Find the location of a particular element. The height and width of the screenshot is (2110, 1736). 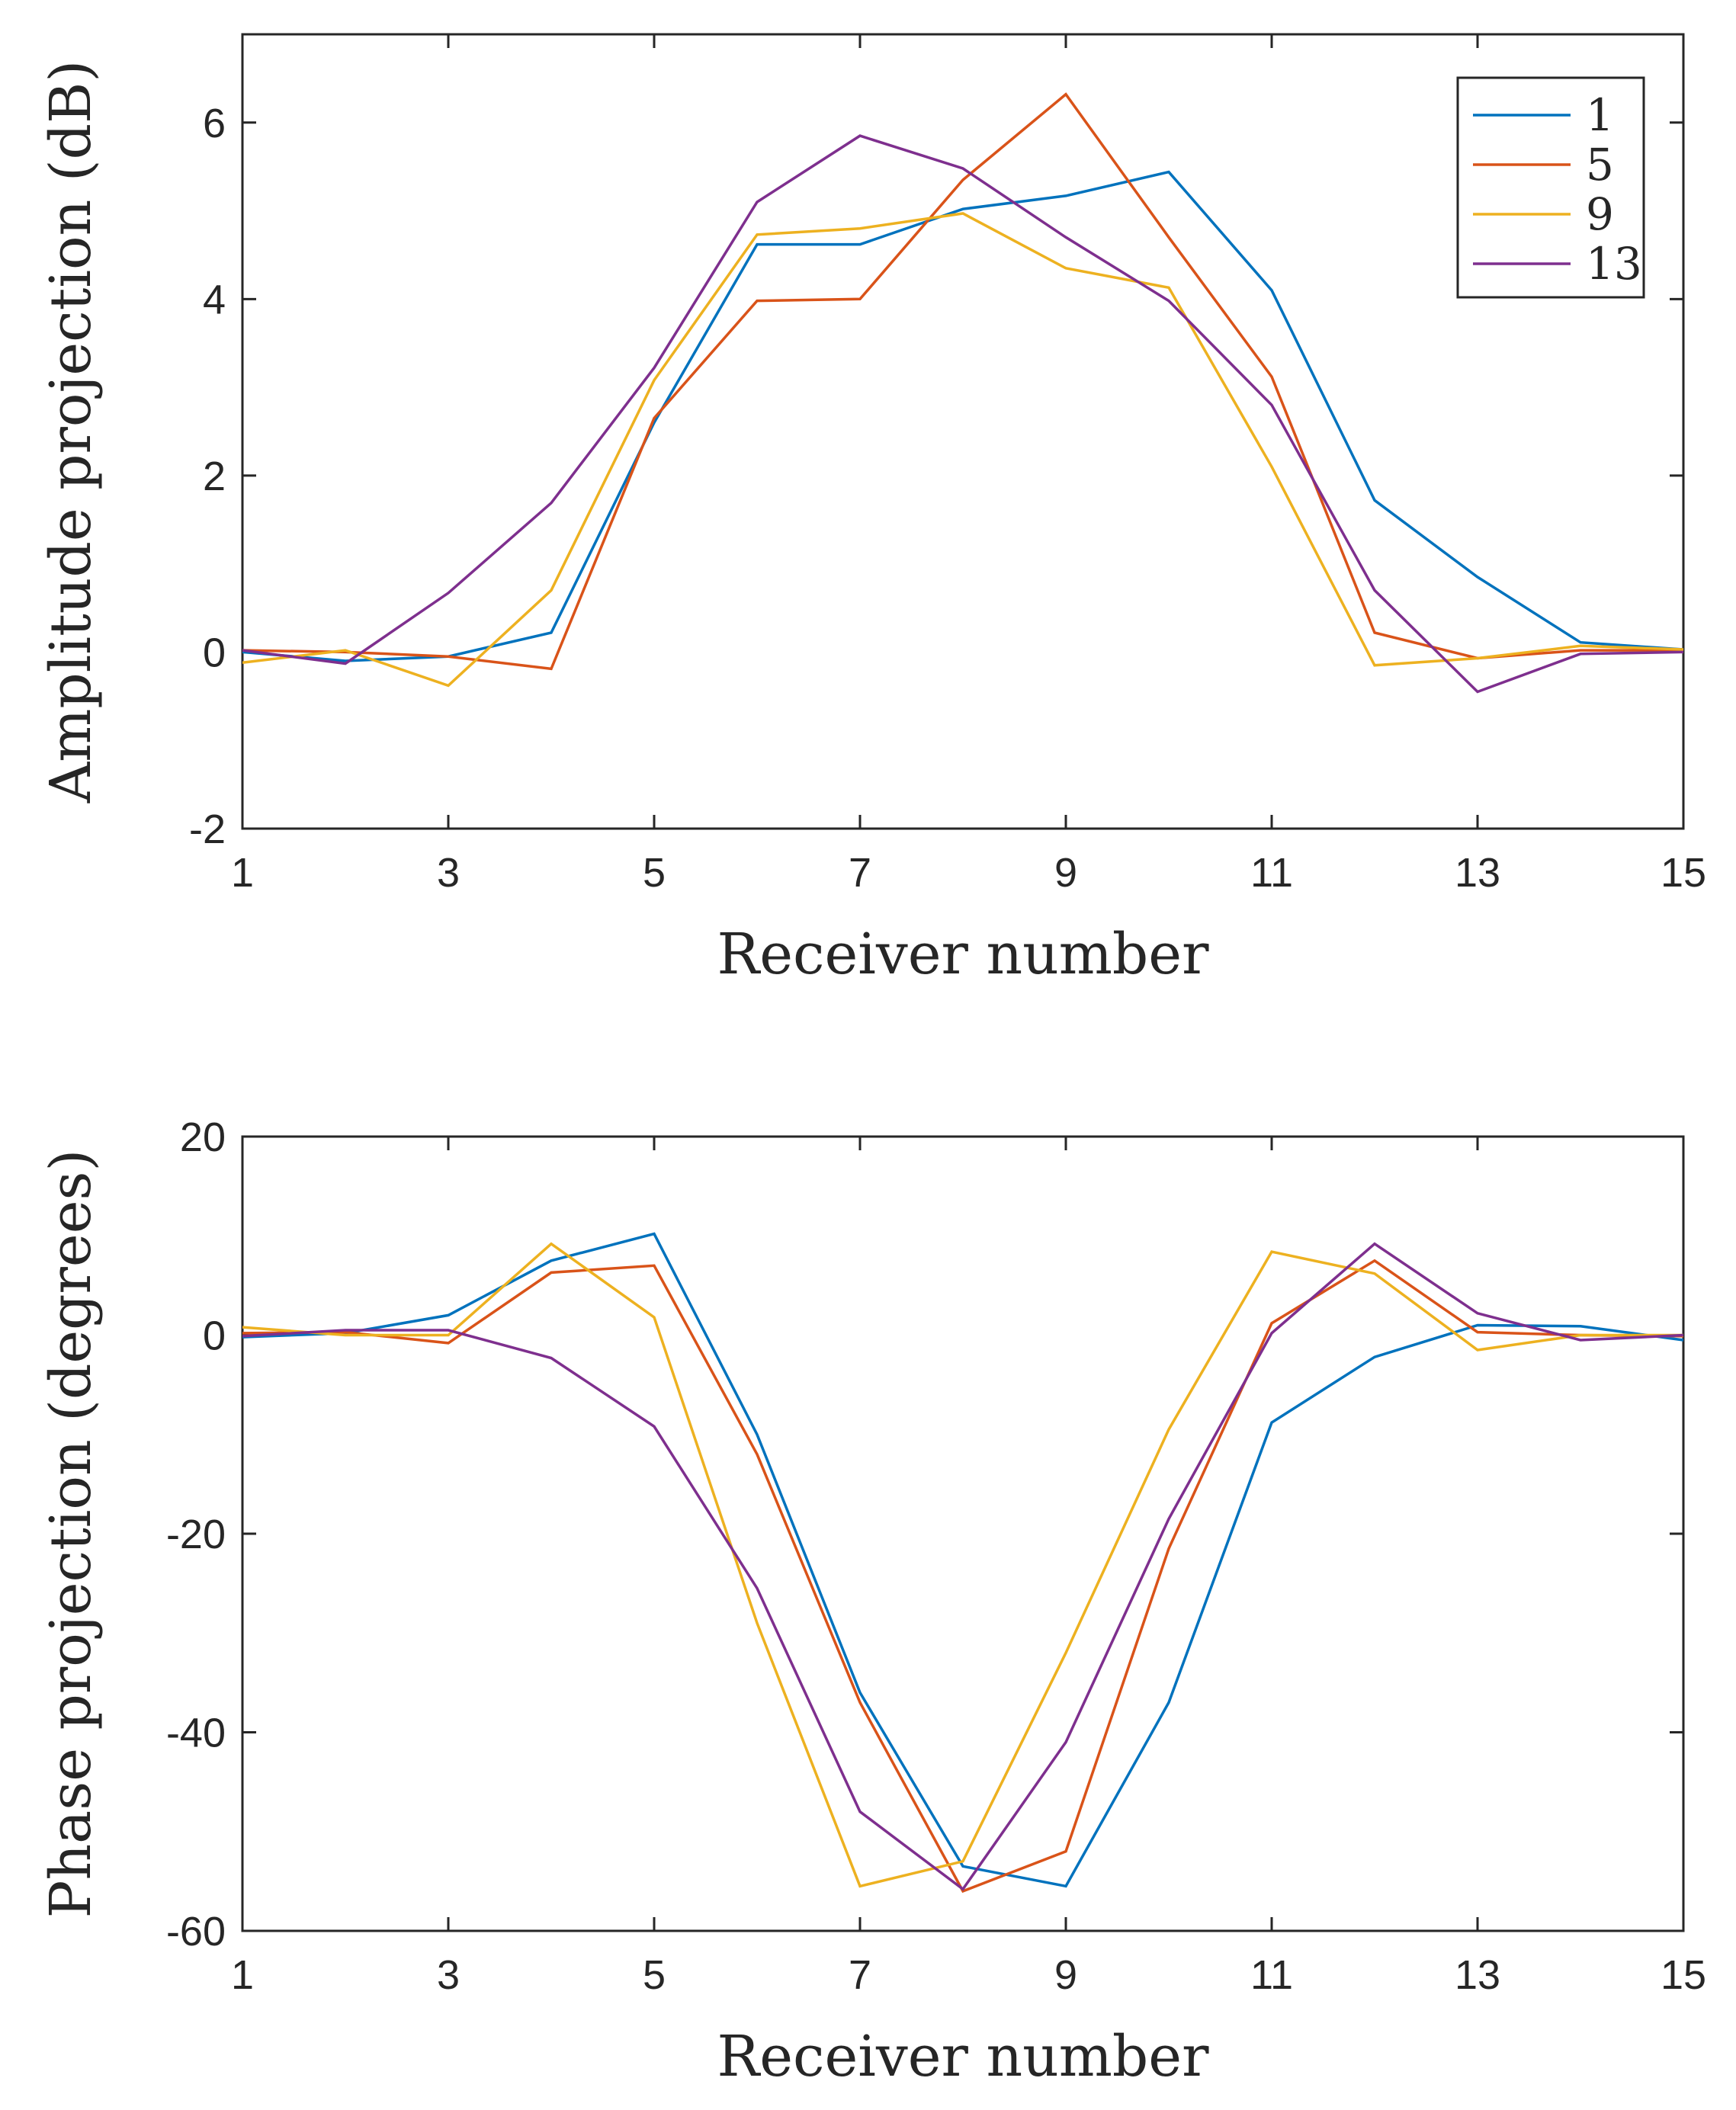

phase-x-tick-label: 3 is located at coordinates (448, 1975).